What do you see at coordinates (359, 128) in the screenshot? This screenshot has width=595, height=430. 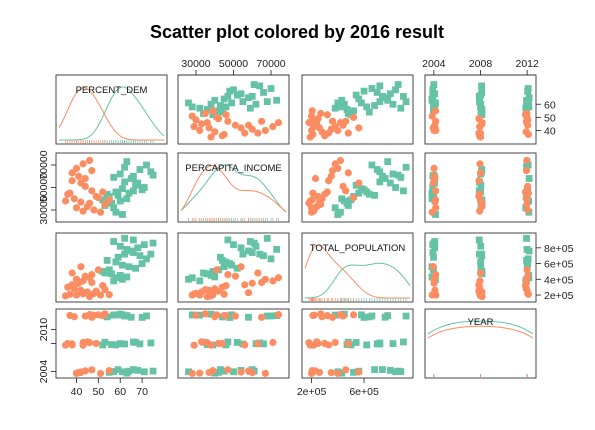 I see `data-point-circle-r0-c2` at bounding box center [359, 128].